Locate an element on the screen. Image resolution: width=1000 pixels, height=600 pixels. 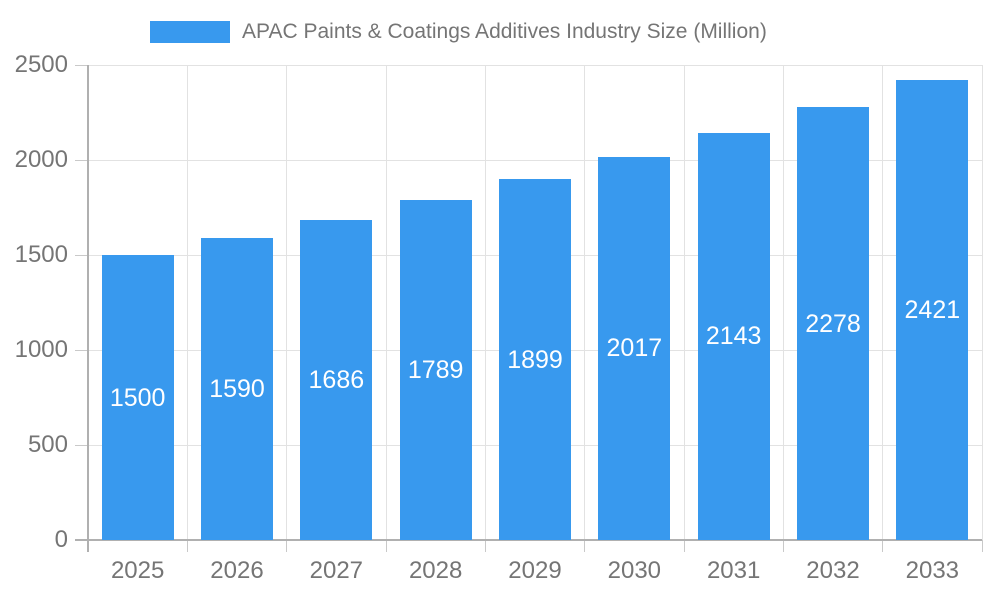
x-tick-label: 2031 is located at coordinates (733, 570).